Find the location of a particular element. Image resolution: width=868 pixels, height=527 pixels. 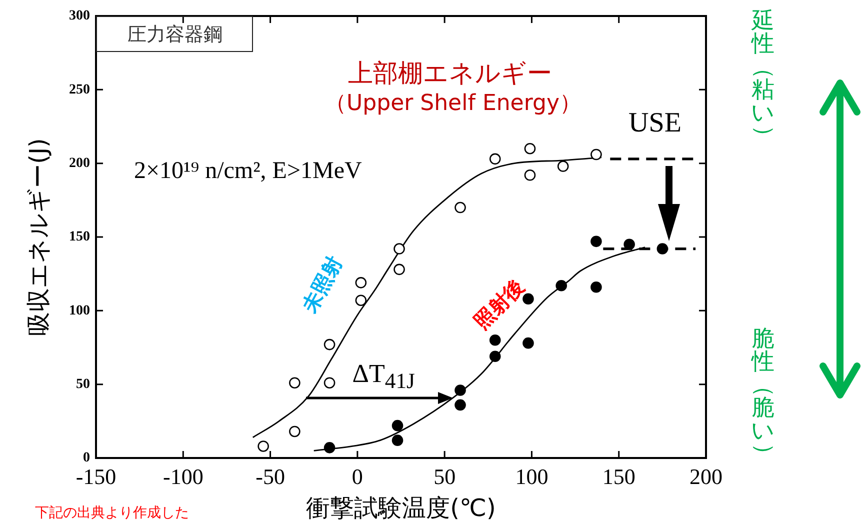

text: 下記の出典より作成した is located at coordinates (112, 513).